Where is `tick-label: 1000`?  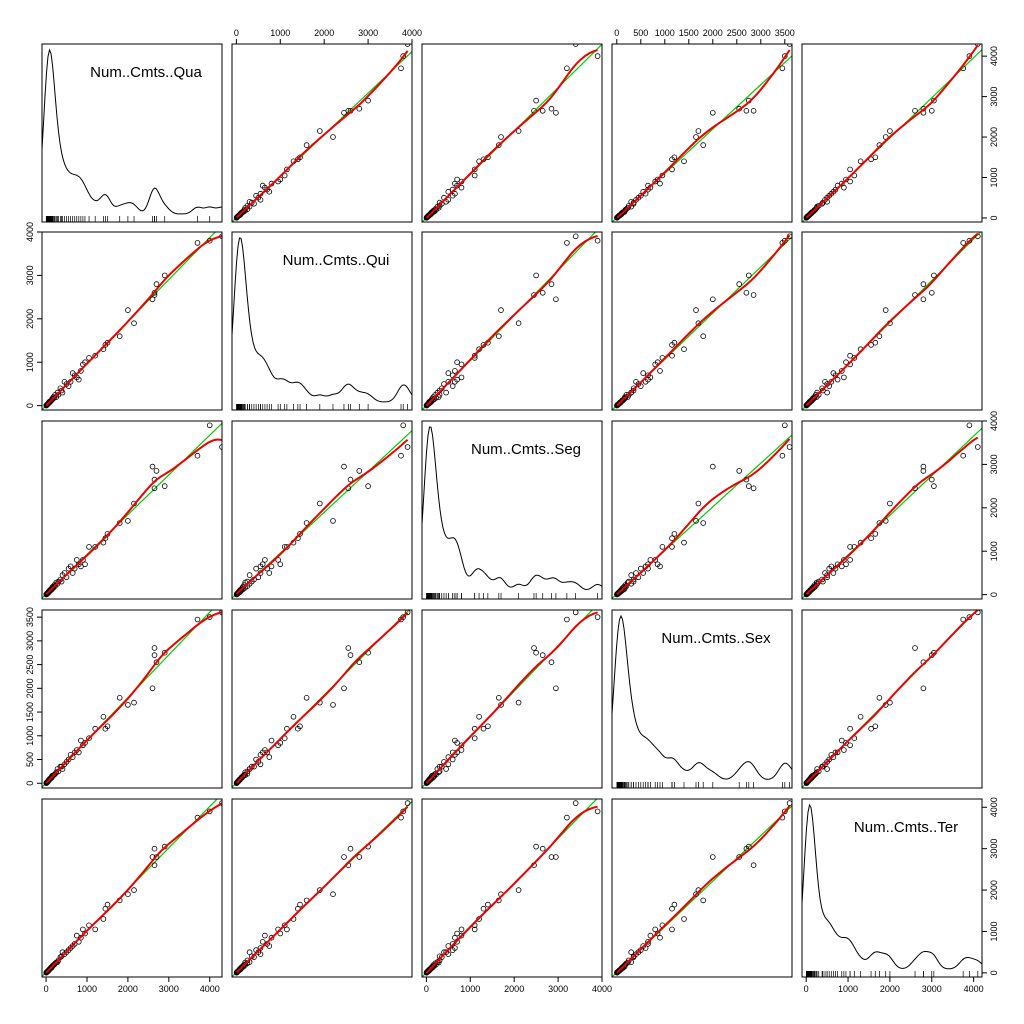 tick-label: 1000 is located at coordinates (280, 33).